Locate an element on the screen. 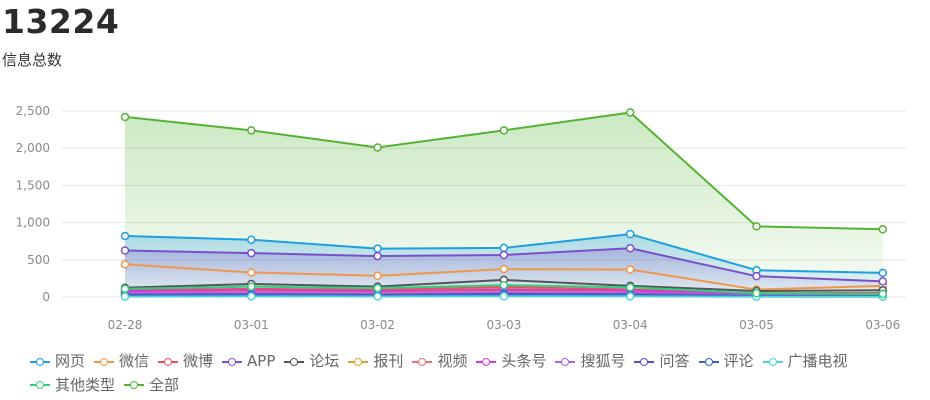  legend-label: 搜狐号 is located at coordinates (603, 361).